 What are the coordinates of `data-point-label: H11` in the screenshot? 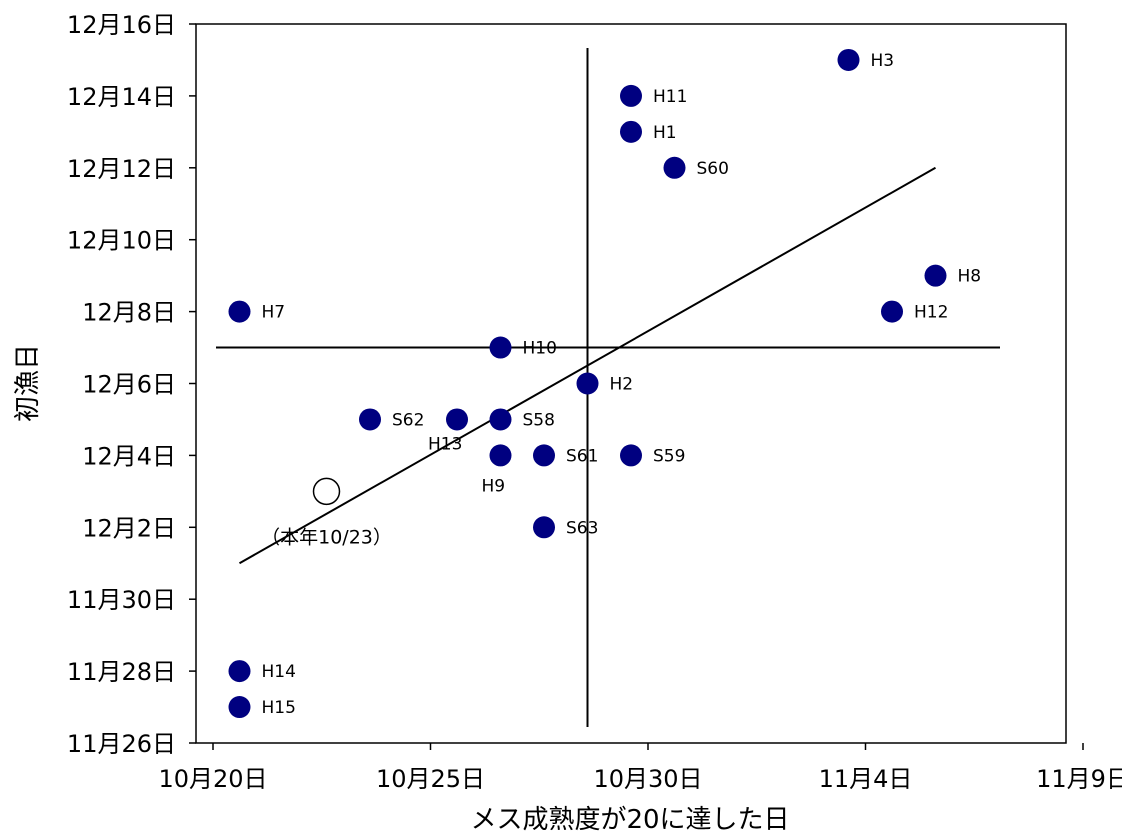 It's located at (670, 97).